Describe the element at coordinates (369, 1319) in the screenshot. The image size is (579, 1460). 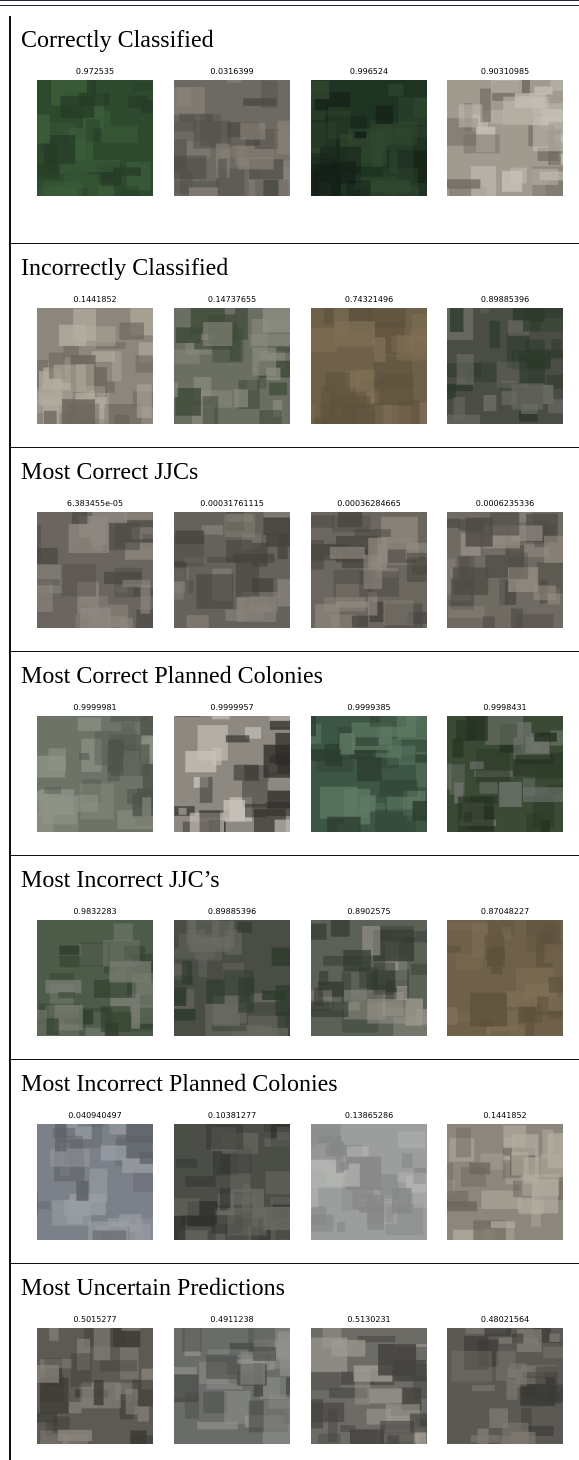
I see `prediction-score: 0.5130231` at that location.